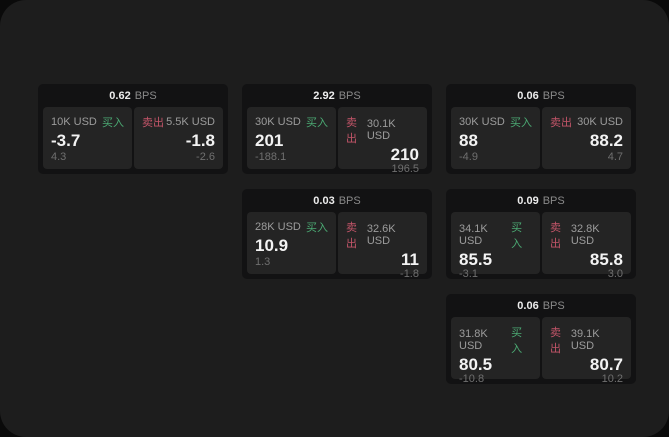 The width and height of the screenshot is (669, 437). I want to click on sell-delta: 4.7, so click(615, 157).